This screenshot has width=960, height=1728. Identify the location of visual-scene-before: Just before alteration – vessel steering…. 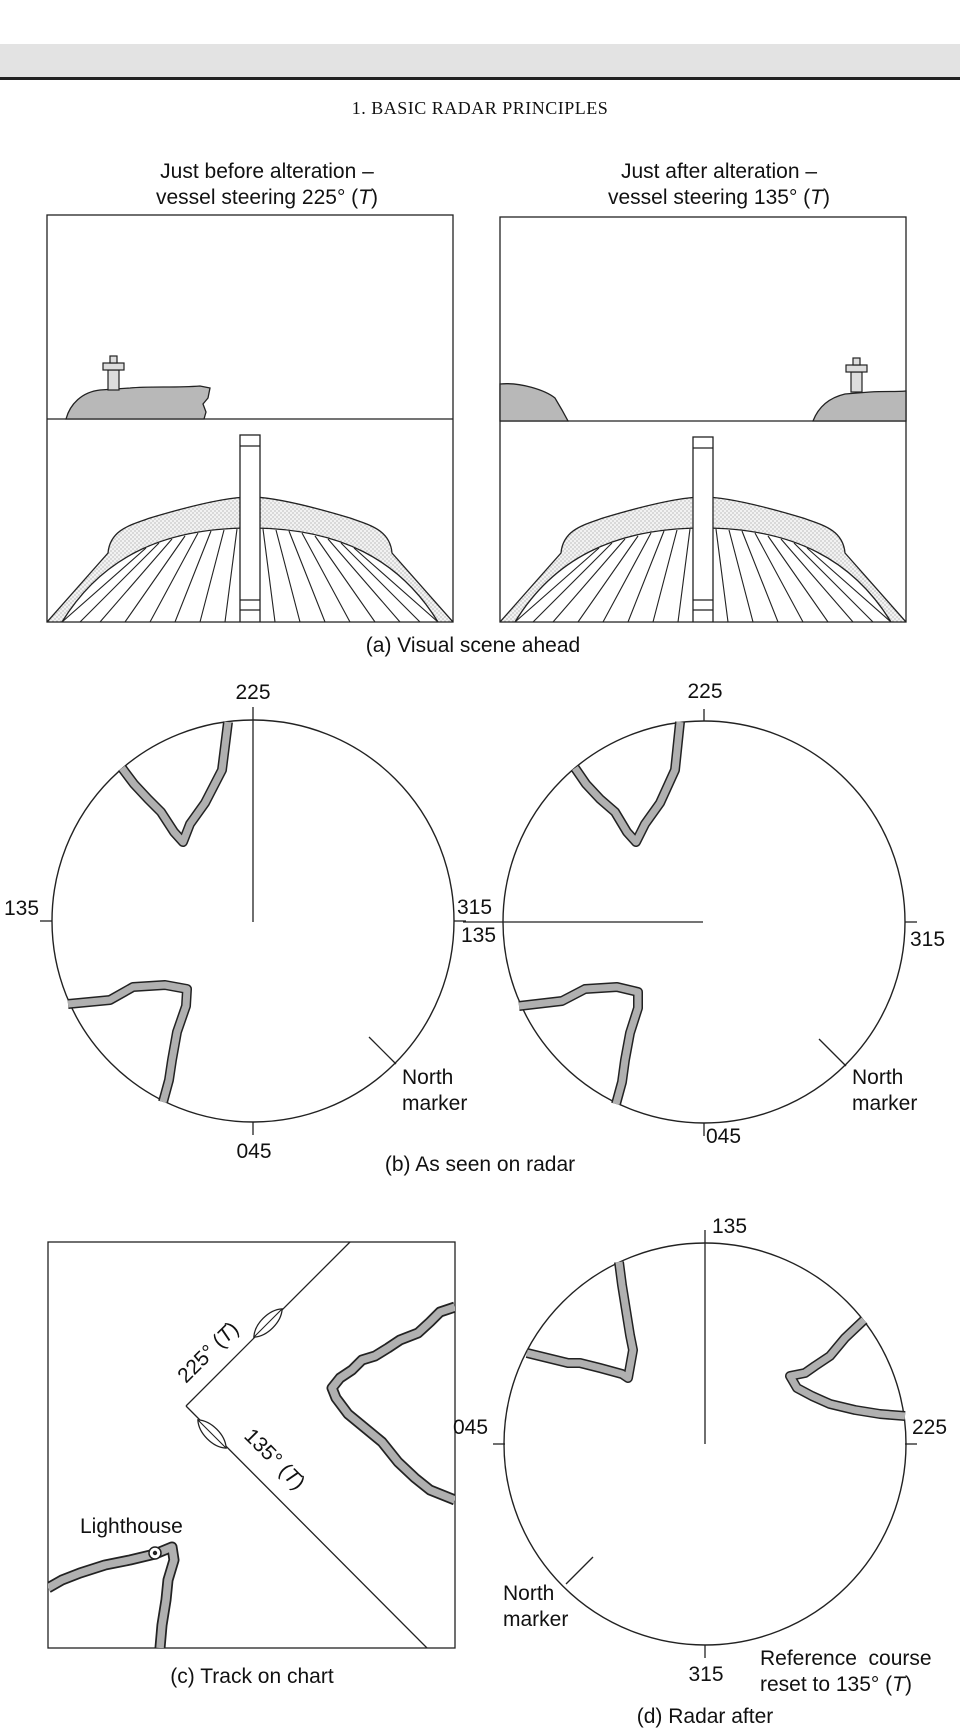
(250, 391).